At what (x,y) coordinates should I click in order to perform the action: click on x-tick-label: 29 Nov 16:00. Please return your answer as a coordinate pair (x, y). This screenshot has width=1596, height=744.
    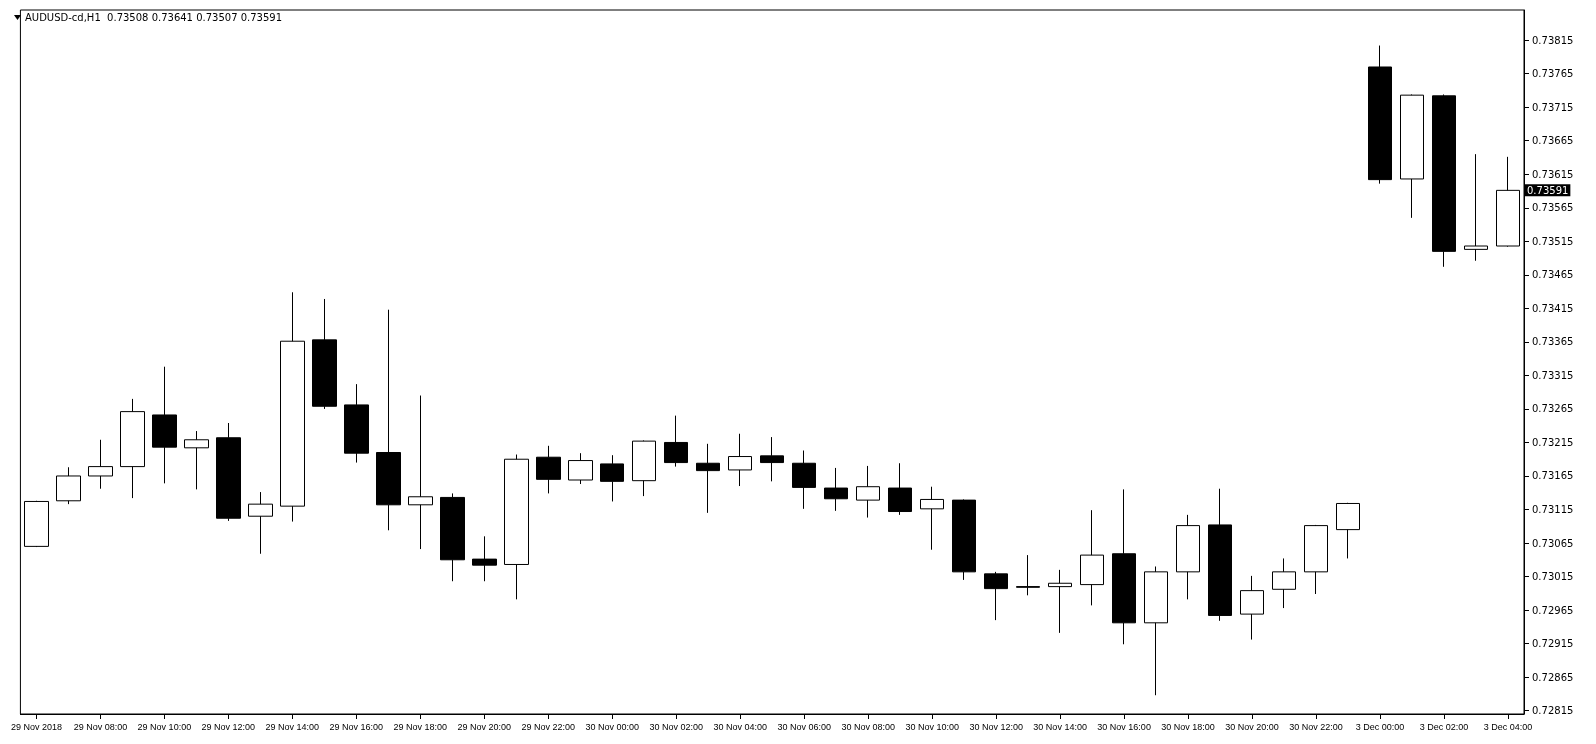
    Looking at the image, I should click on (356, 726).